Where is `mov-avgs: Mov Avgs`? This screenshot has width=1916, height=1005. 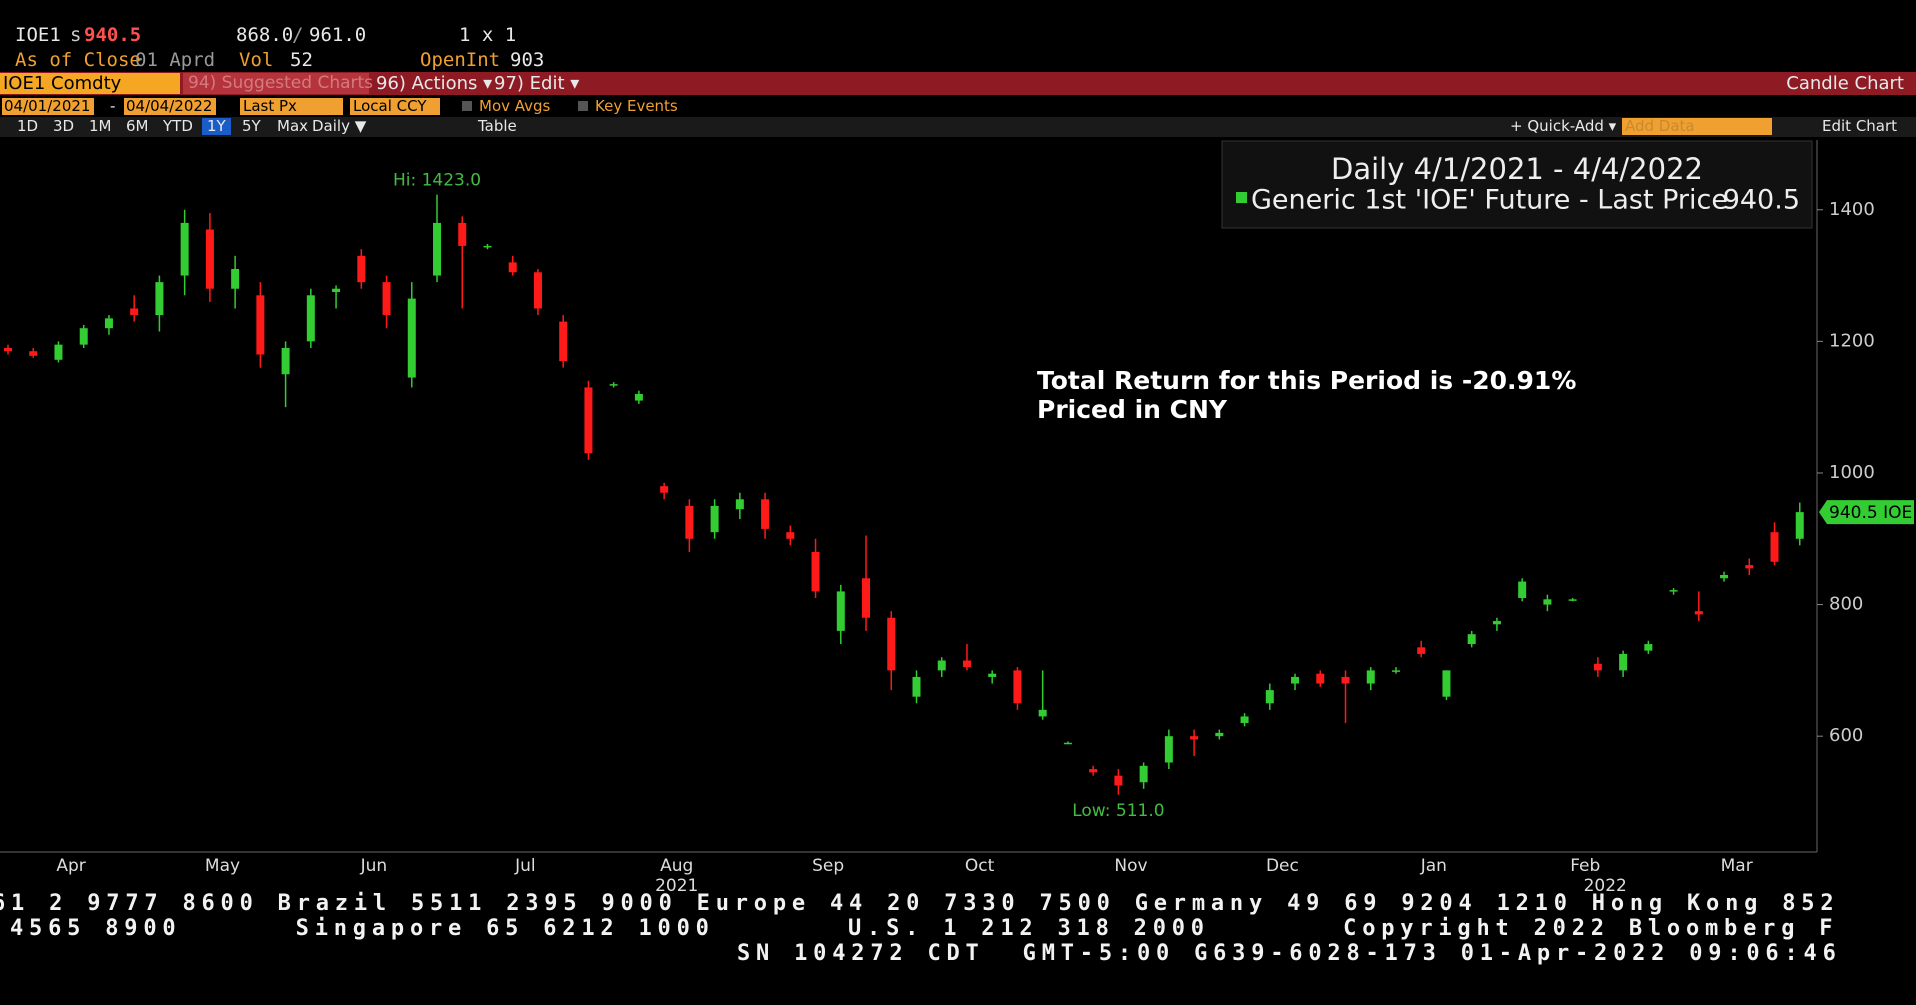
mov-avgs: Mov Avgs is located at coordinates (515, 106).